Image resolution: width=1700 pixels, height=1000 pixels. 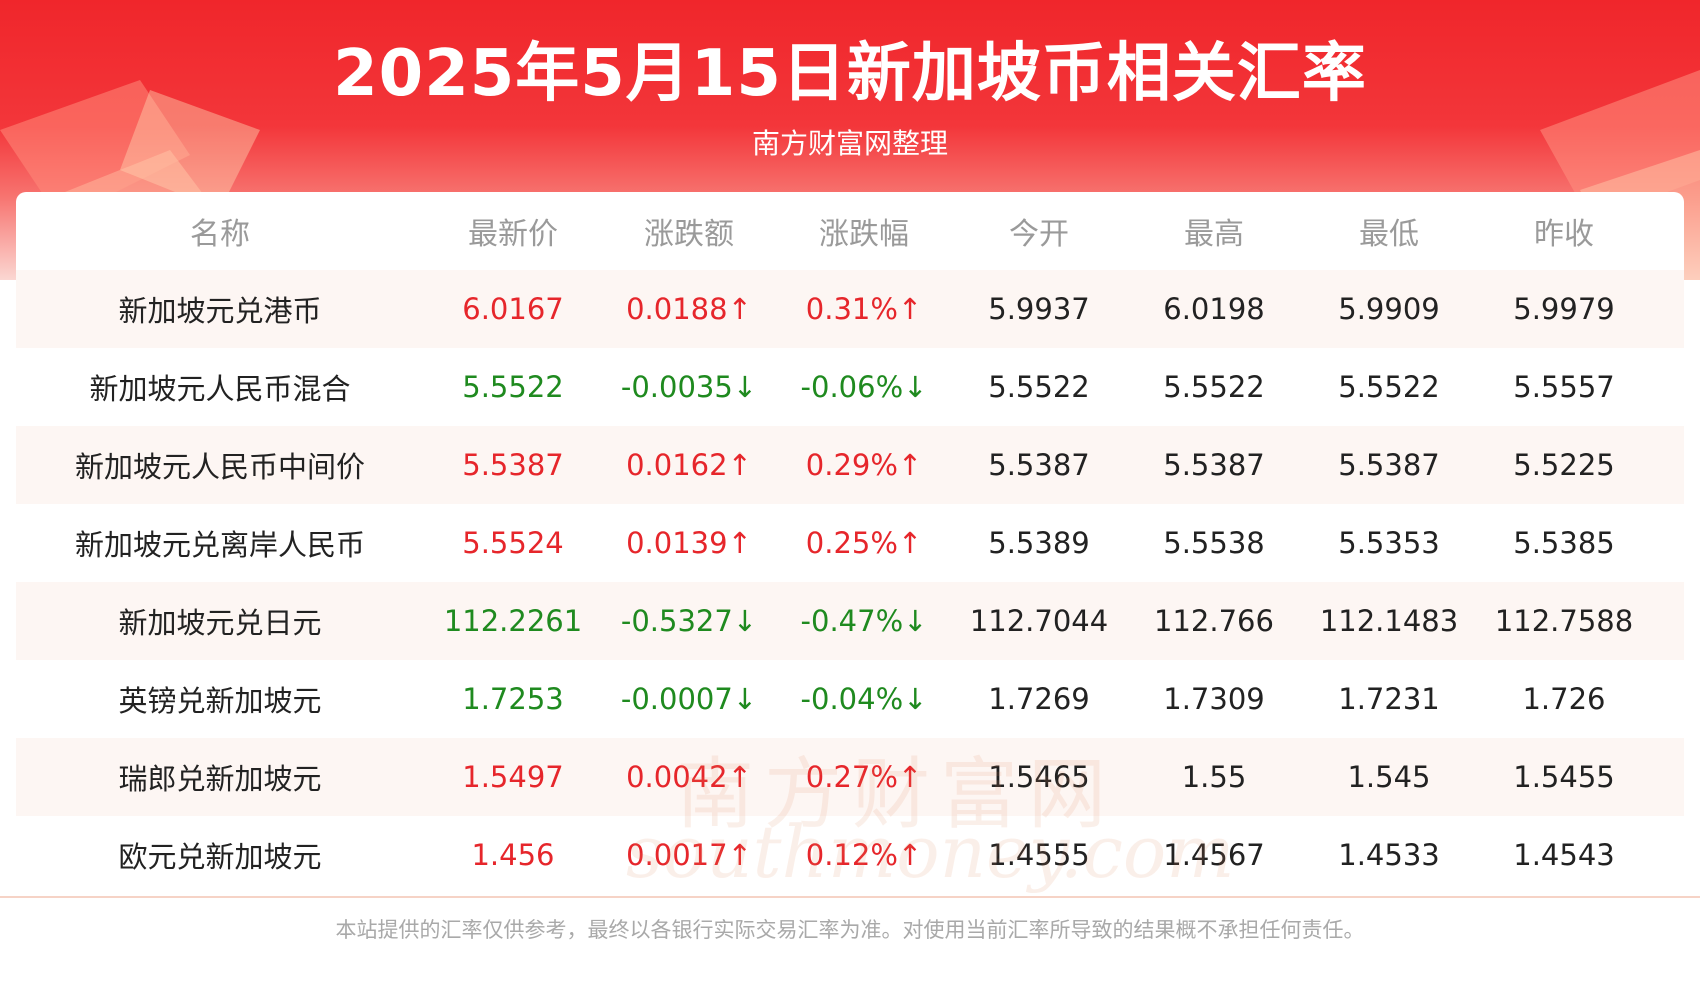 What do you see at coordinates (220, 623) in the screenshot?
I see `currency-pair-name: 新加坡元兑日元` at bounding box center [220, 623].